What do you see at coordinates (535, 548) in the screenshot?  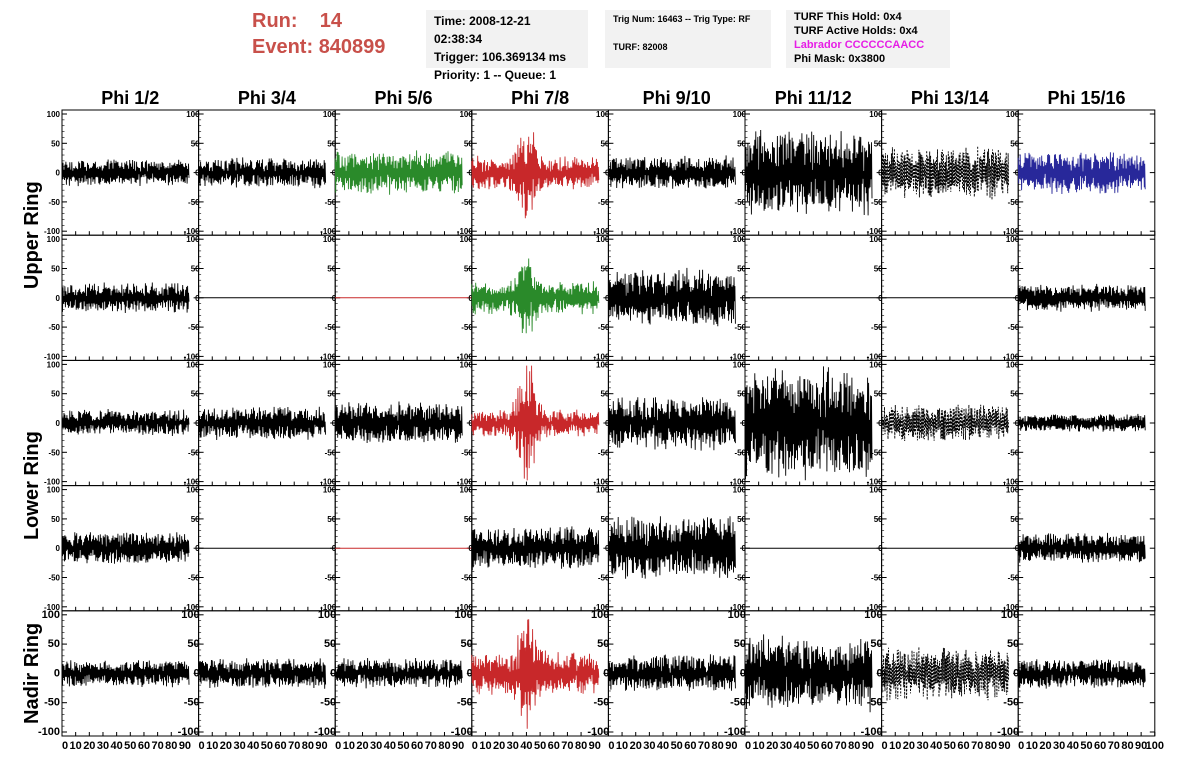 I see `waveform-r4-c4` at bounding box center [535, 548].